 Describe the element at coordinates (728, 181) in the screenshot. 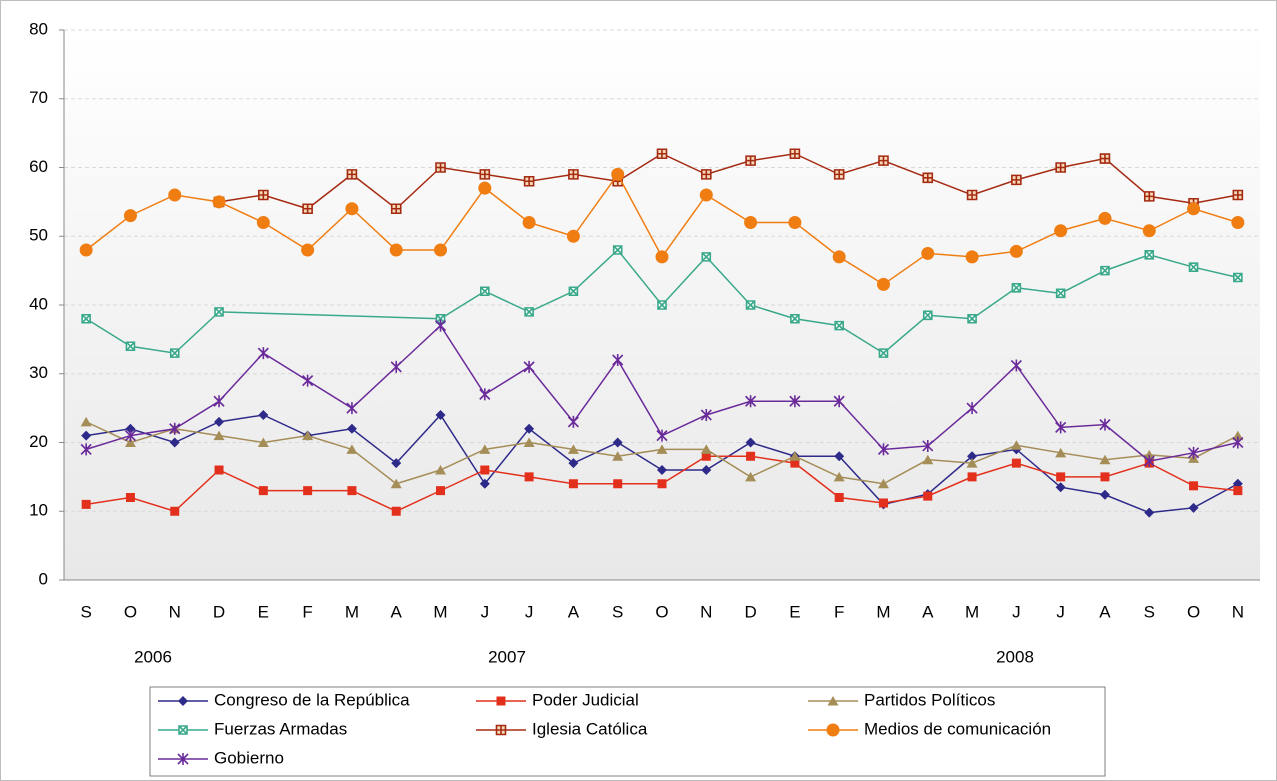

I see `series-line` at that location.